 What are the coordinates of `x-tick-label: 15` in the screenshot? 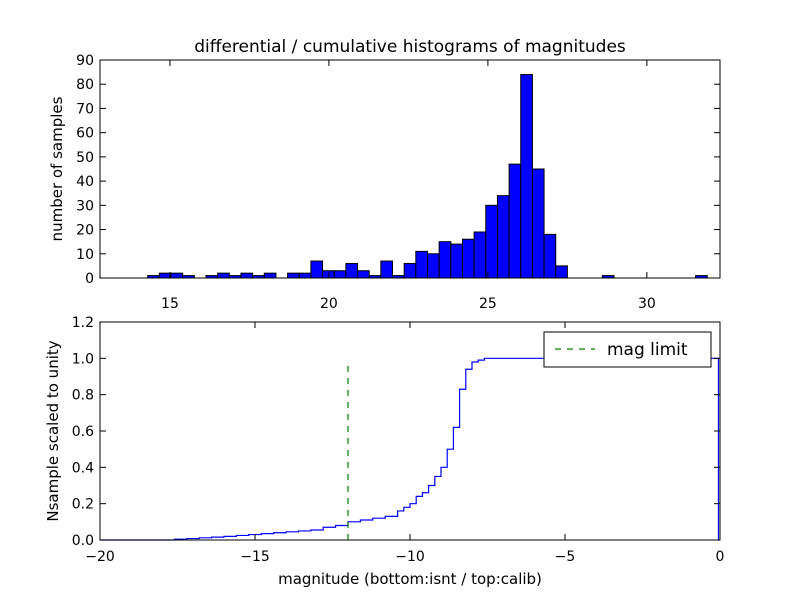 It's located at (170, 304).